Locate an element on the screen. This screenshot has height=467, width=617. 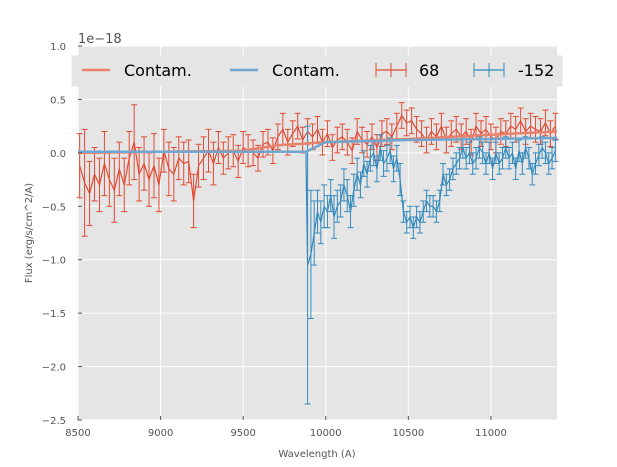
x-tick-label: 9000 is located at coordinates (160, 433).